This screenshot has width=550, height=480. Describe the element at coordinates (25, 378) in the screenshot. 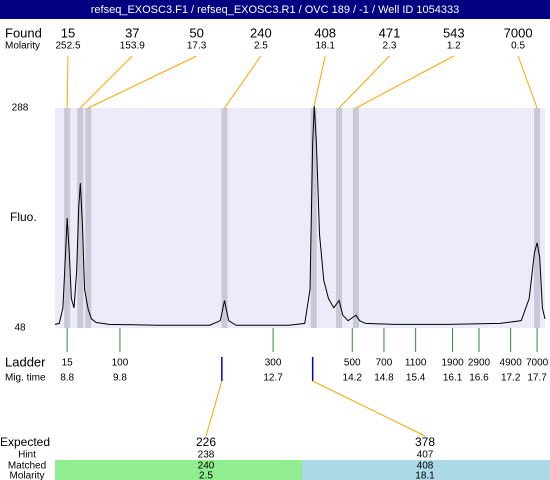

I see `mig-time-label: Mig. time` at that location.